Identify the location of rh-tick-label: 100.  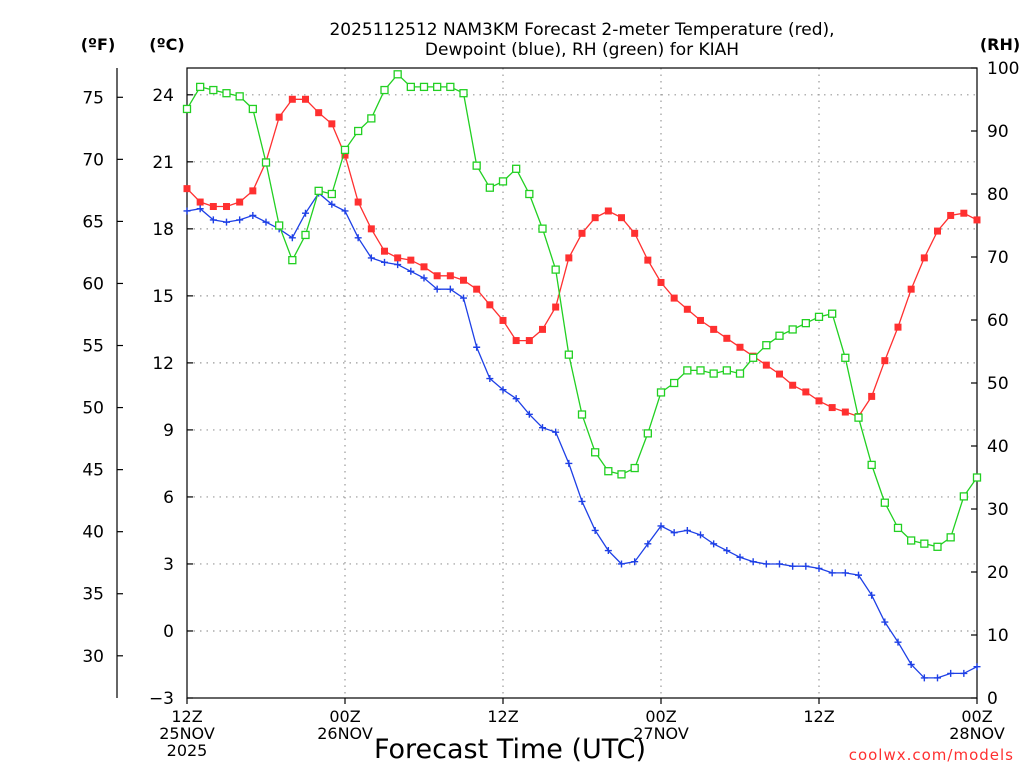
(1003, 69).